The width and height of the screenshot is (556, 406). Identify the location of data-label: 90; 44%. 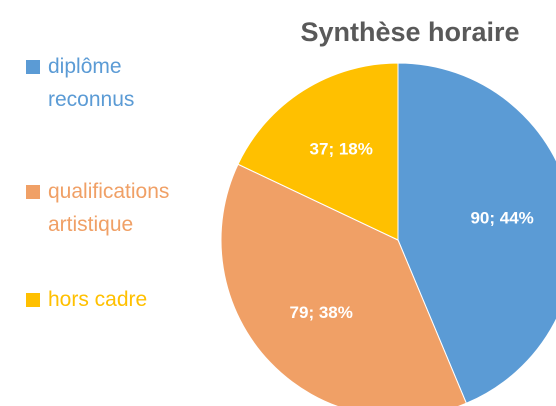
(501, 218).